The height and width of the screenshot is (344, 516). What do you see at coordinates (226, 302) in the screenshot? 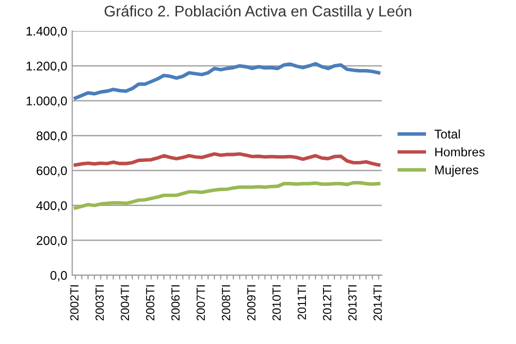
I see `x-tick-label: 2008TI` at bounding box center [226, 302].